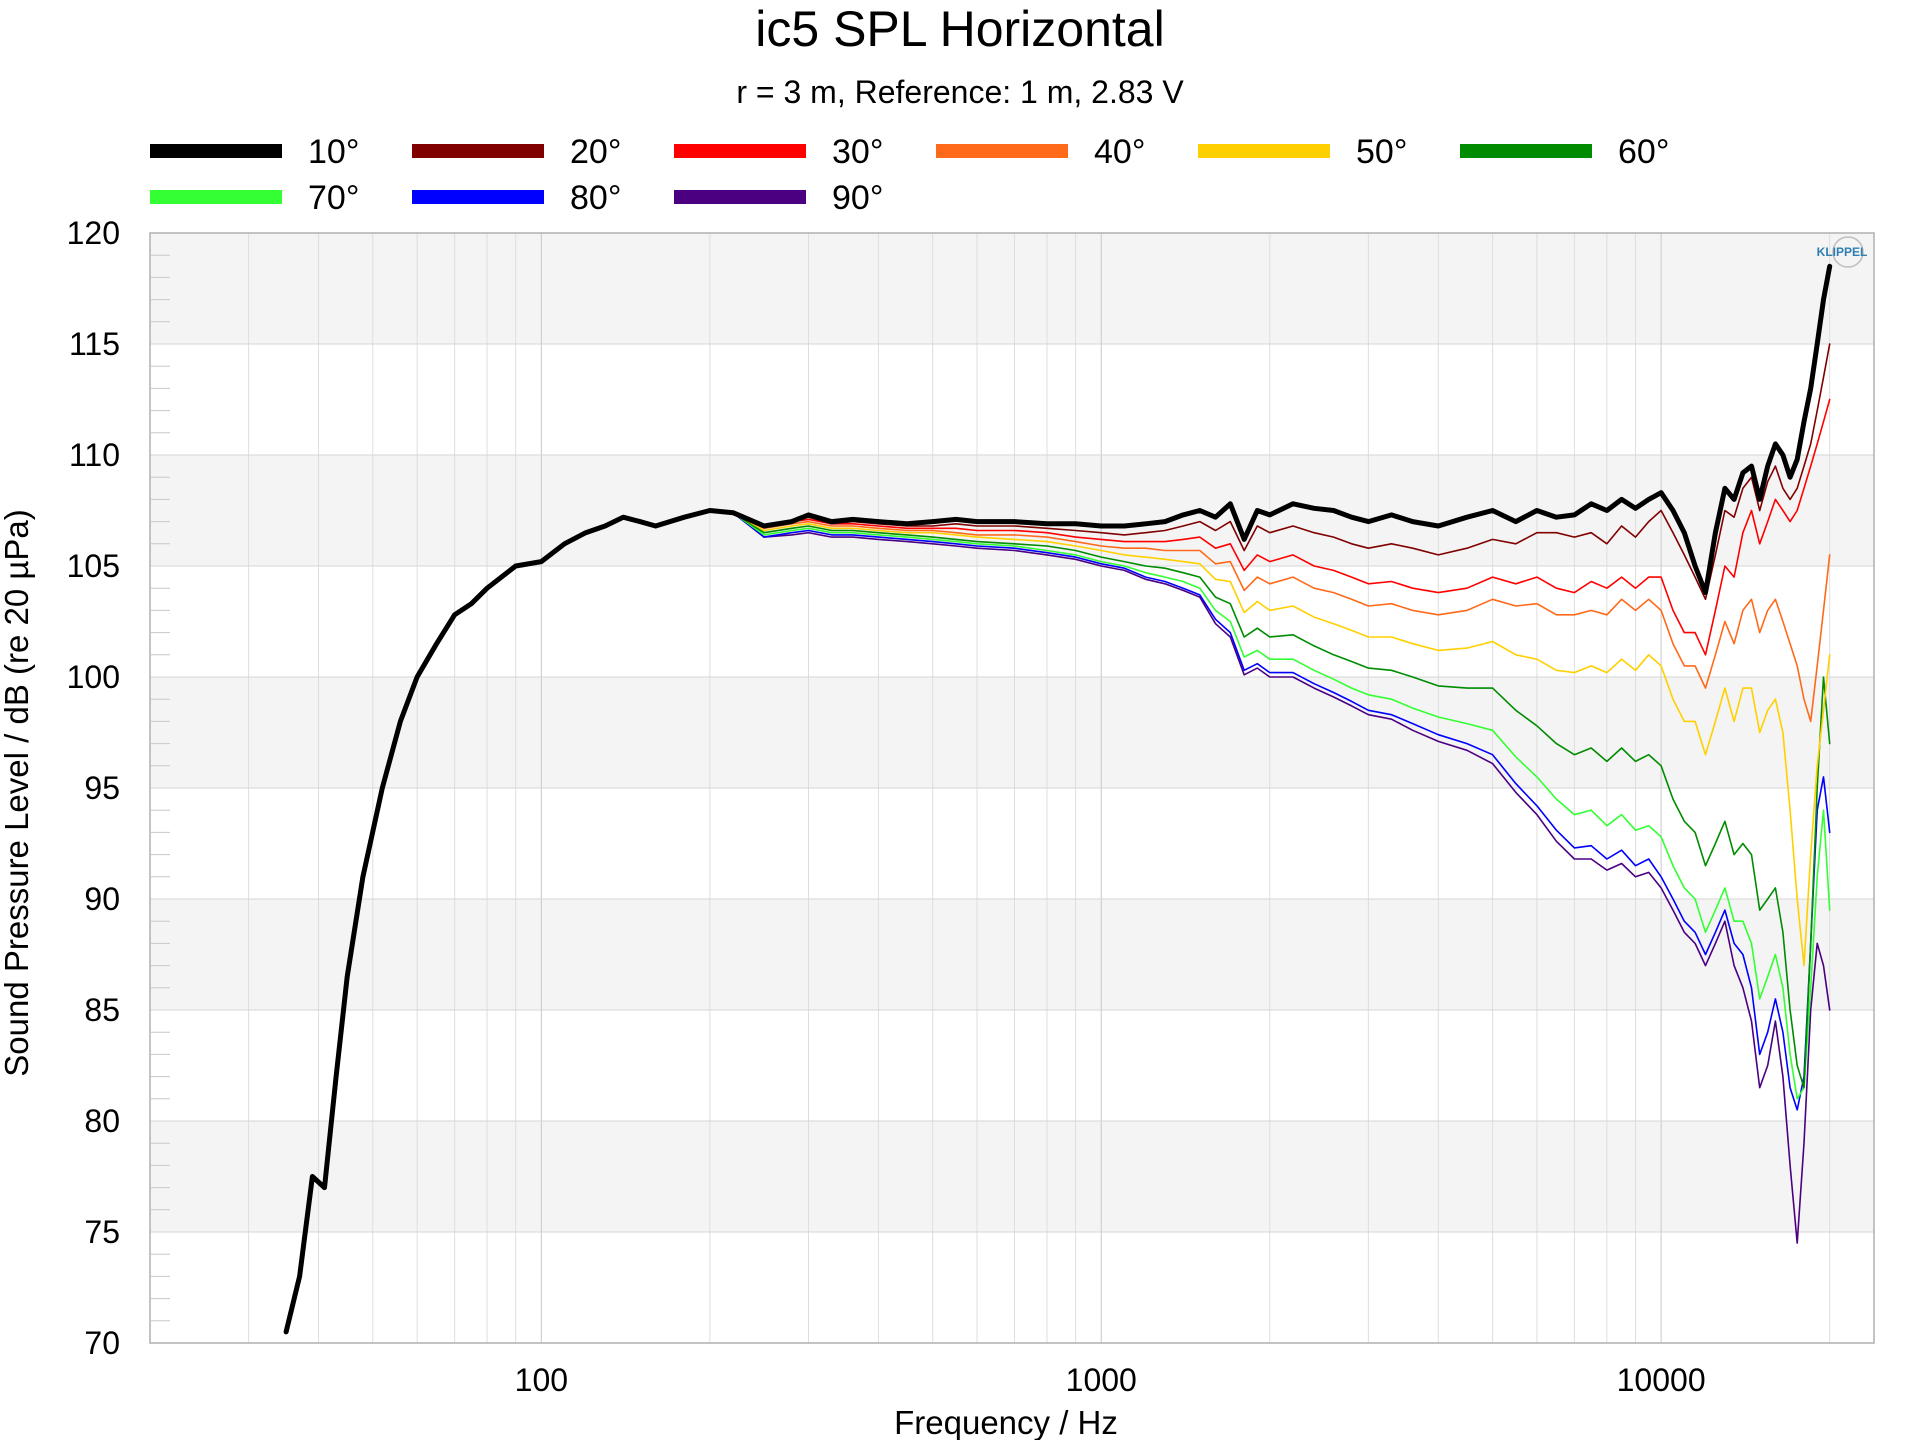 The height and width of the screenshot is (1440, 1920). Describe the element at coordinates (333, 152) in the screenshot. I see `legend-label: 10°` at that location.